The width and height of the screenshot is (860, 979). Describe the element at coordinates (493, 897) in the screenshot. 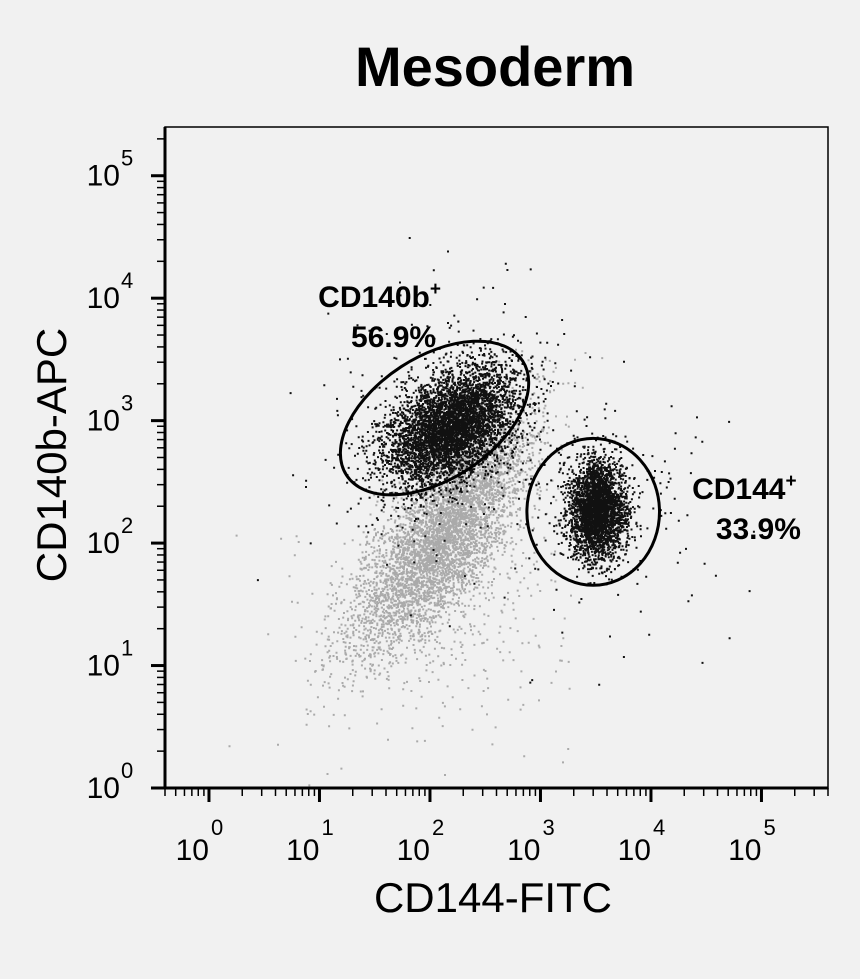

I see `x-axis-label: CD144-FITC` at that location.